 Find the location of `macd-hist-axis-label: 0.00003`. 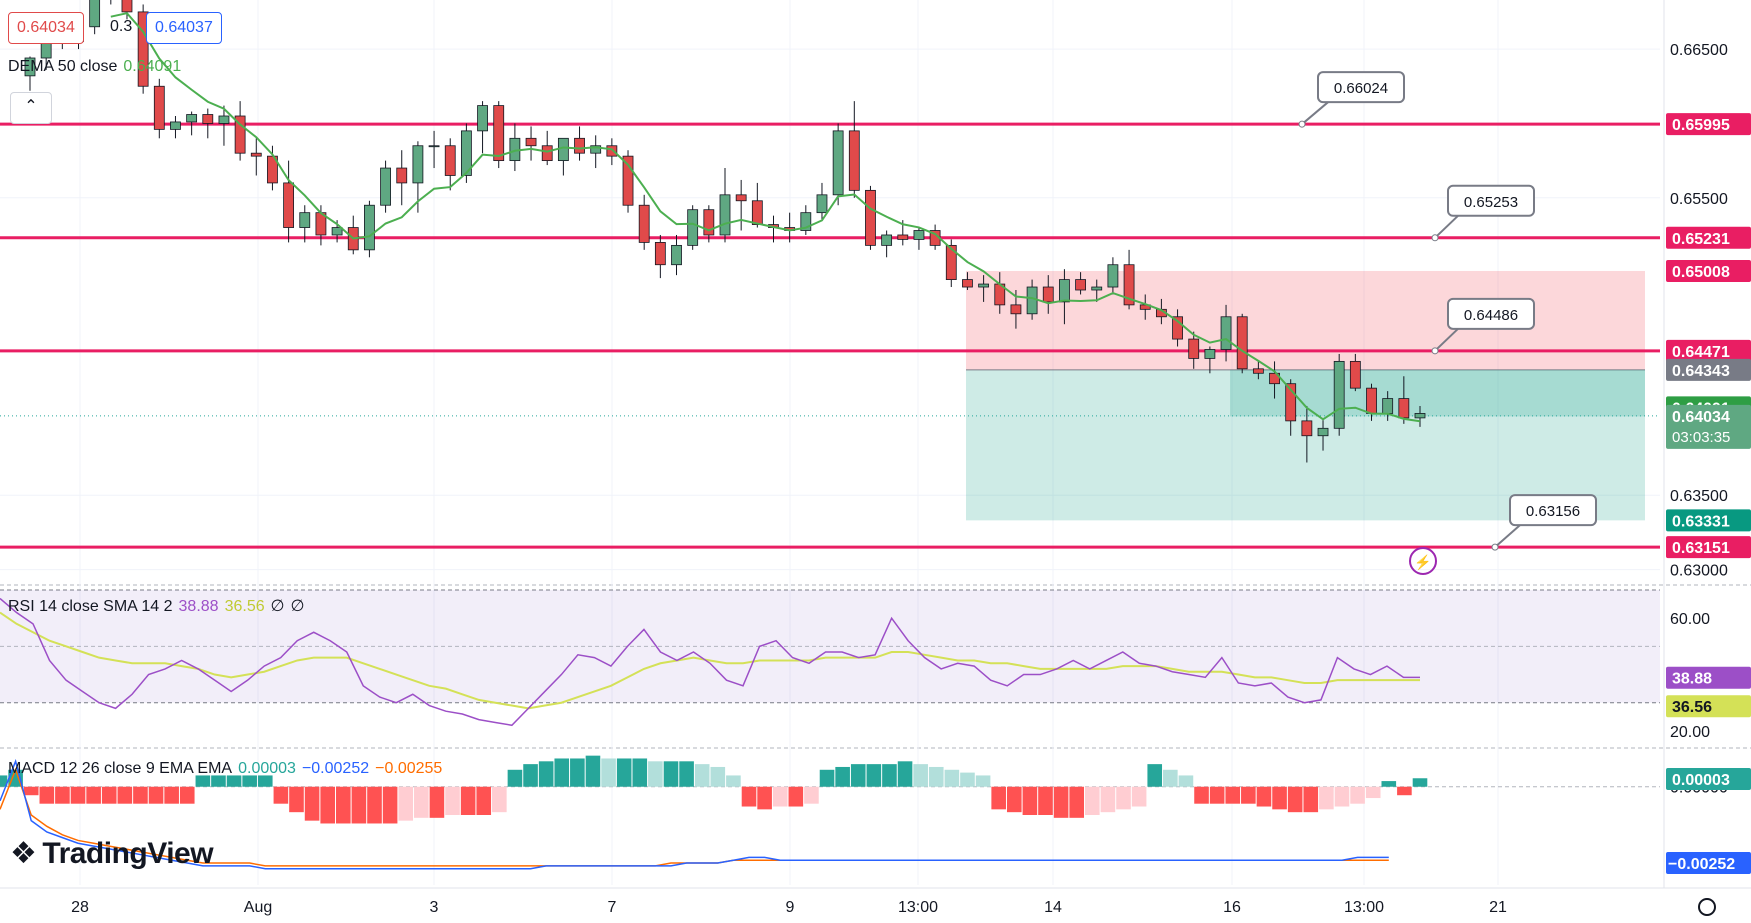

macd-hist-axis-label: 0.00003 is located at coordinates (1701, 780).